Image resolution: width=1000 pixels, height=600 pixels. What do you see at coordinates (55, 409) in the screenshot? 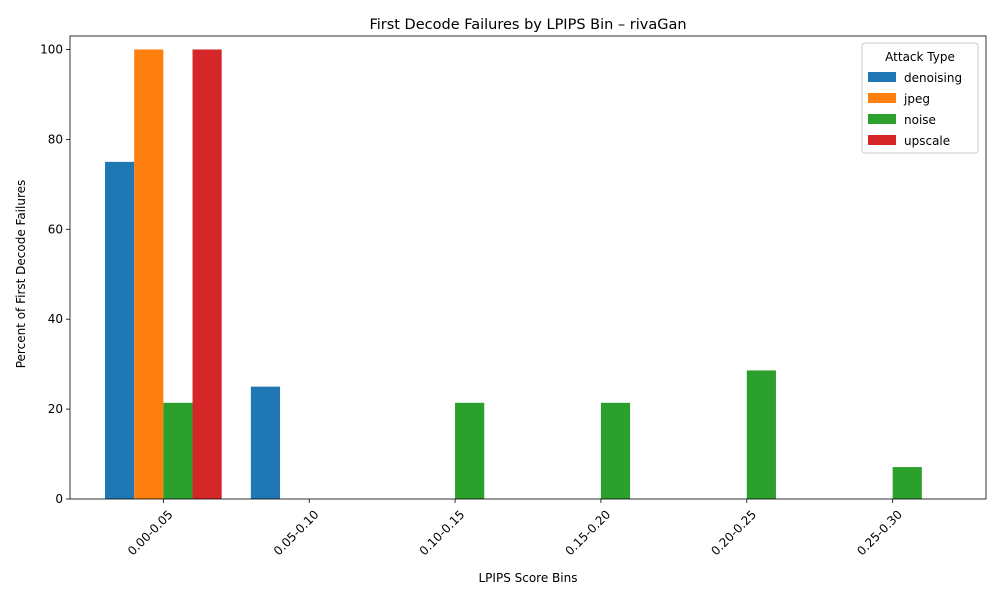
I see `y-tick-label: 20` at bounding box center [55, 409].